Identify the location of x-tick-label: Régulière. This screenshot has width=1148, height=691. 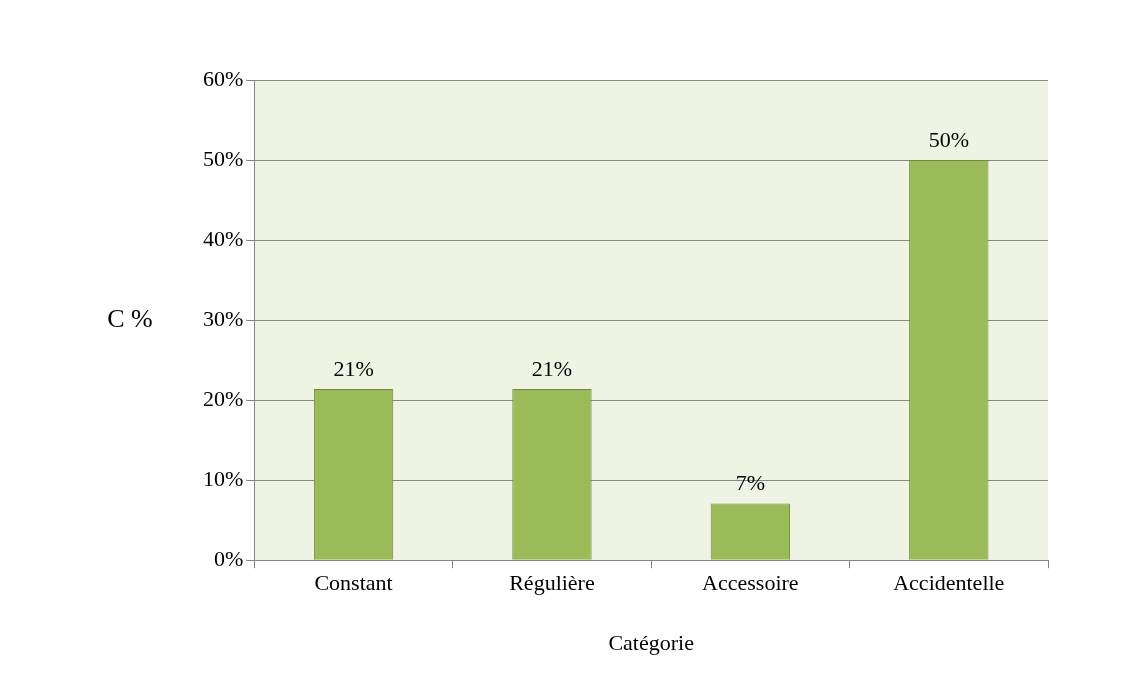
(552, 583).